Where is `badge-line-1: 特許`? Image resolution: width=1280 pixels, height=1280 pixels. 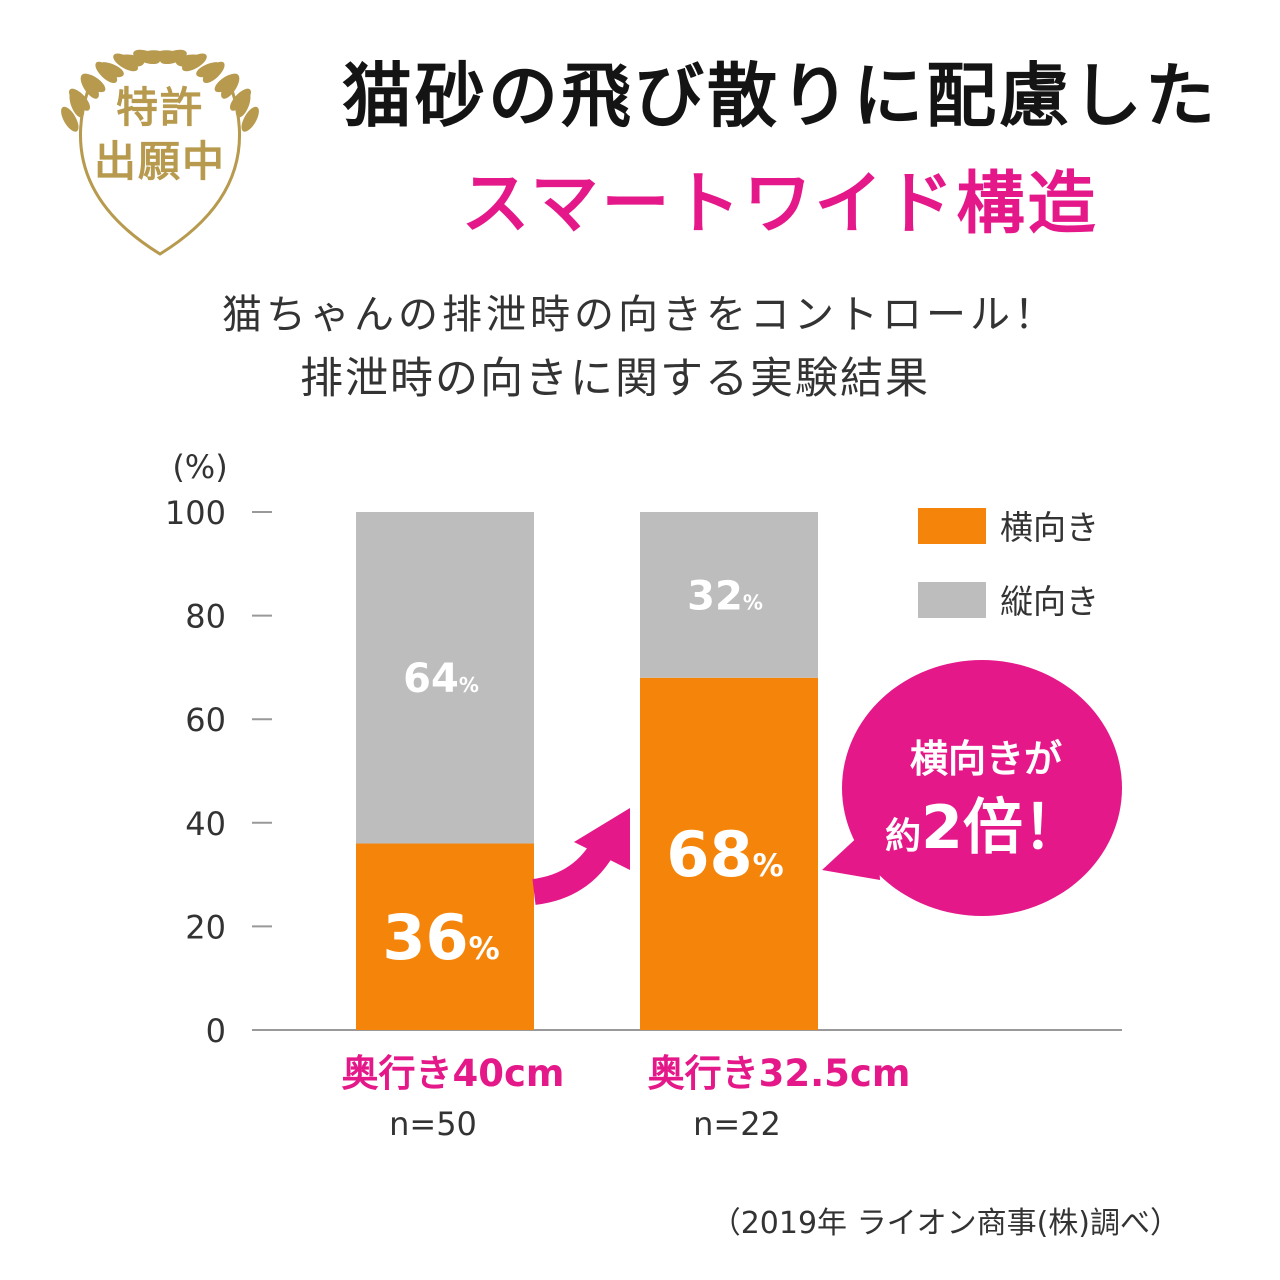 badge-line-1: 特許 is located at coordinates (159, 107).